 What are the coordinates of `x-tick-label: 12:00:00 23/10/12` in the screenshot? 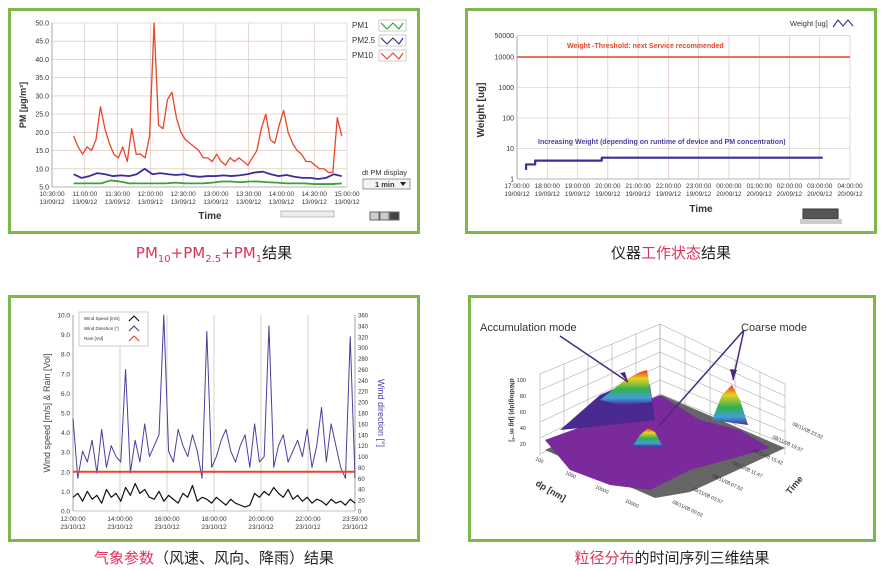 It's located at (73, 523).